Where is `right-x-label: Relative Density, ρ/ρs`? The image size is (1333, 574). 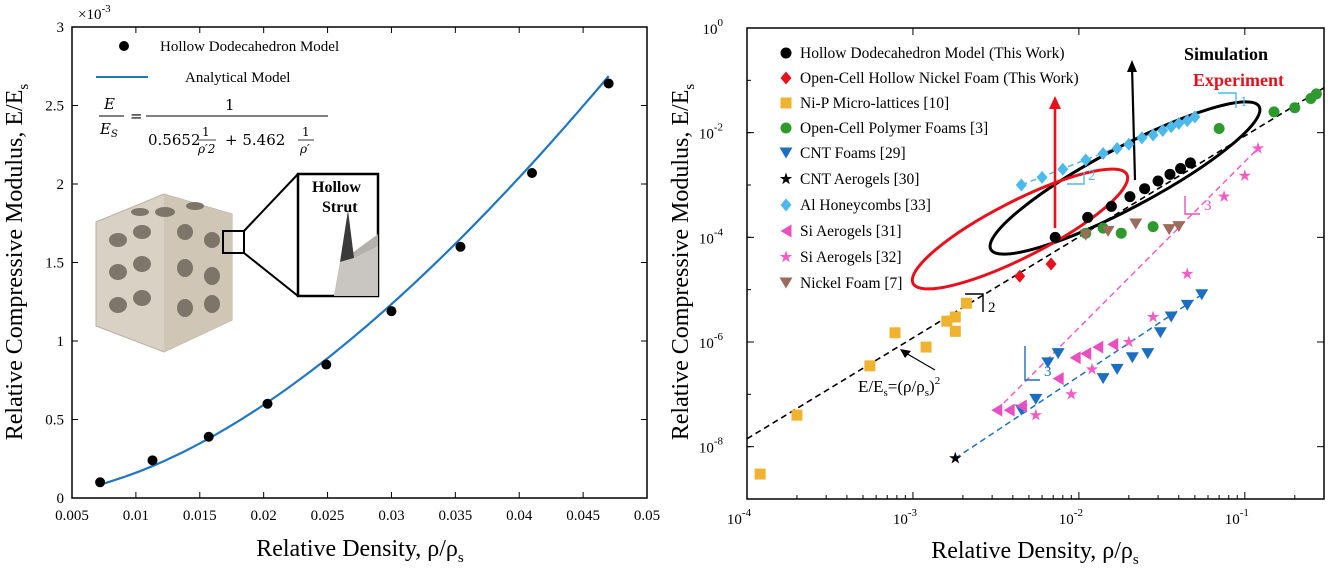 right-x-label: Relative Density, ρ/ρs is located at coordinates (1035, 553).